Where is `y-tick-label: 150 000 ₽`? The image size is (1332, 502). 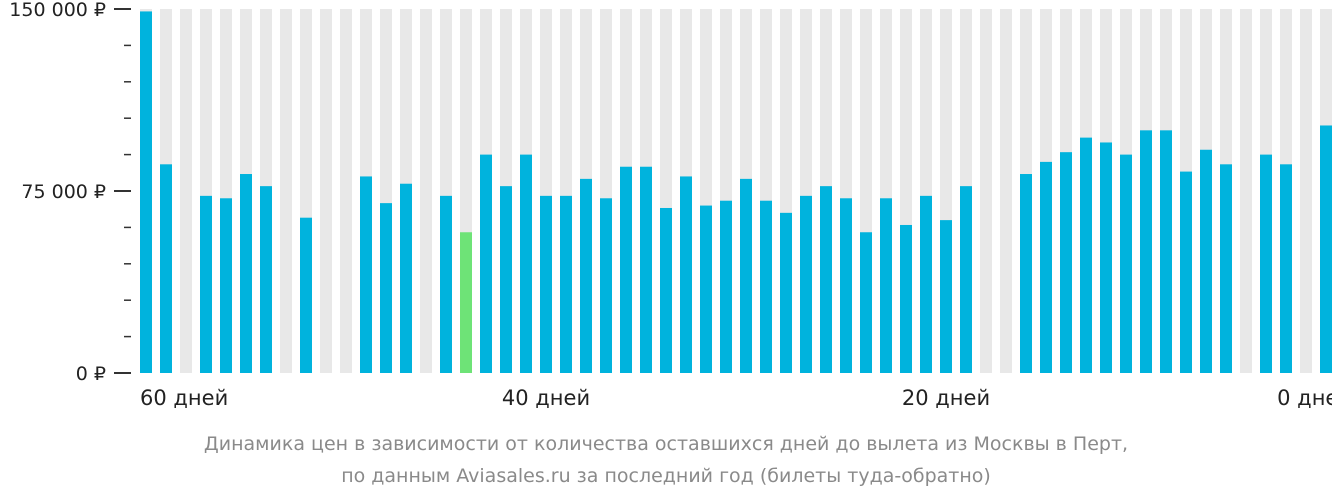
y-tick-label: 150 000 ₽ is located at coordinates (57, 10).